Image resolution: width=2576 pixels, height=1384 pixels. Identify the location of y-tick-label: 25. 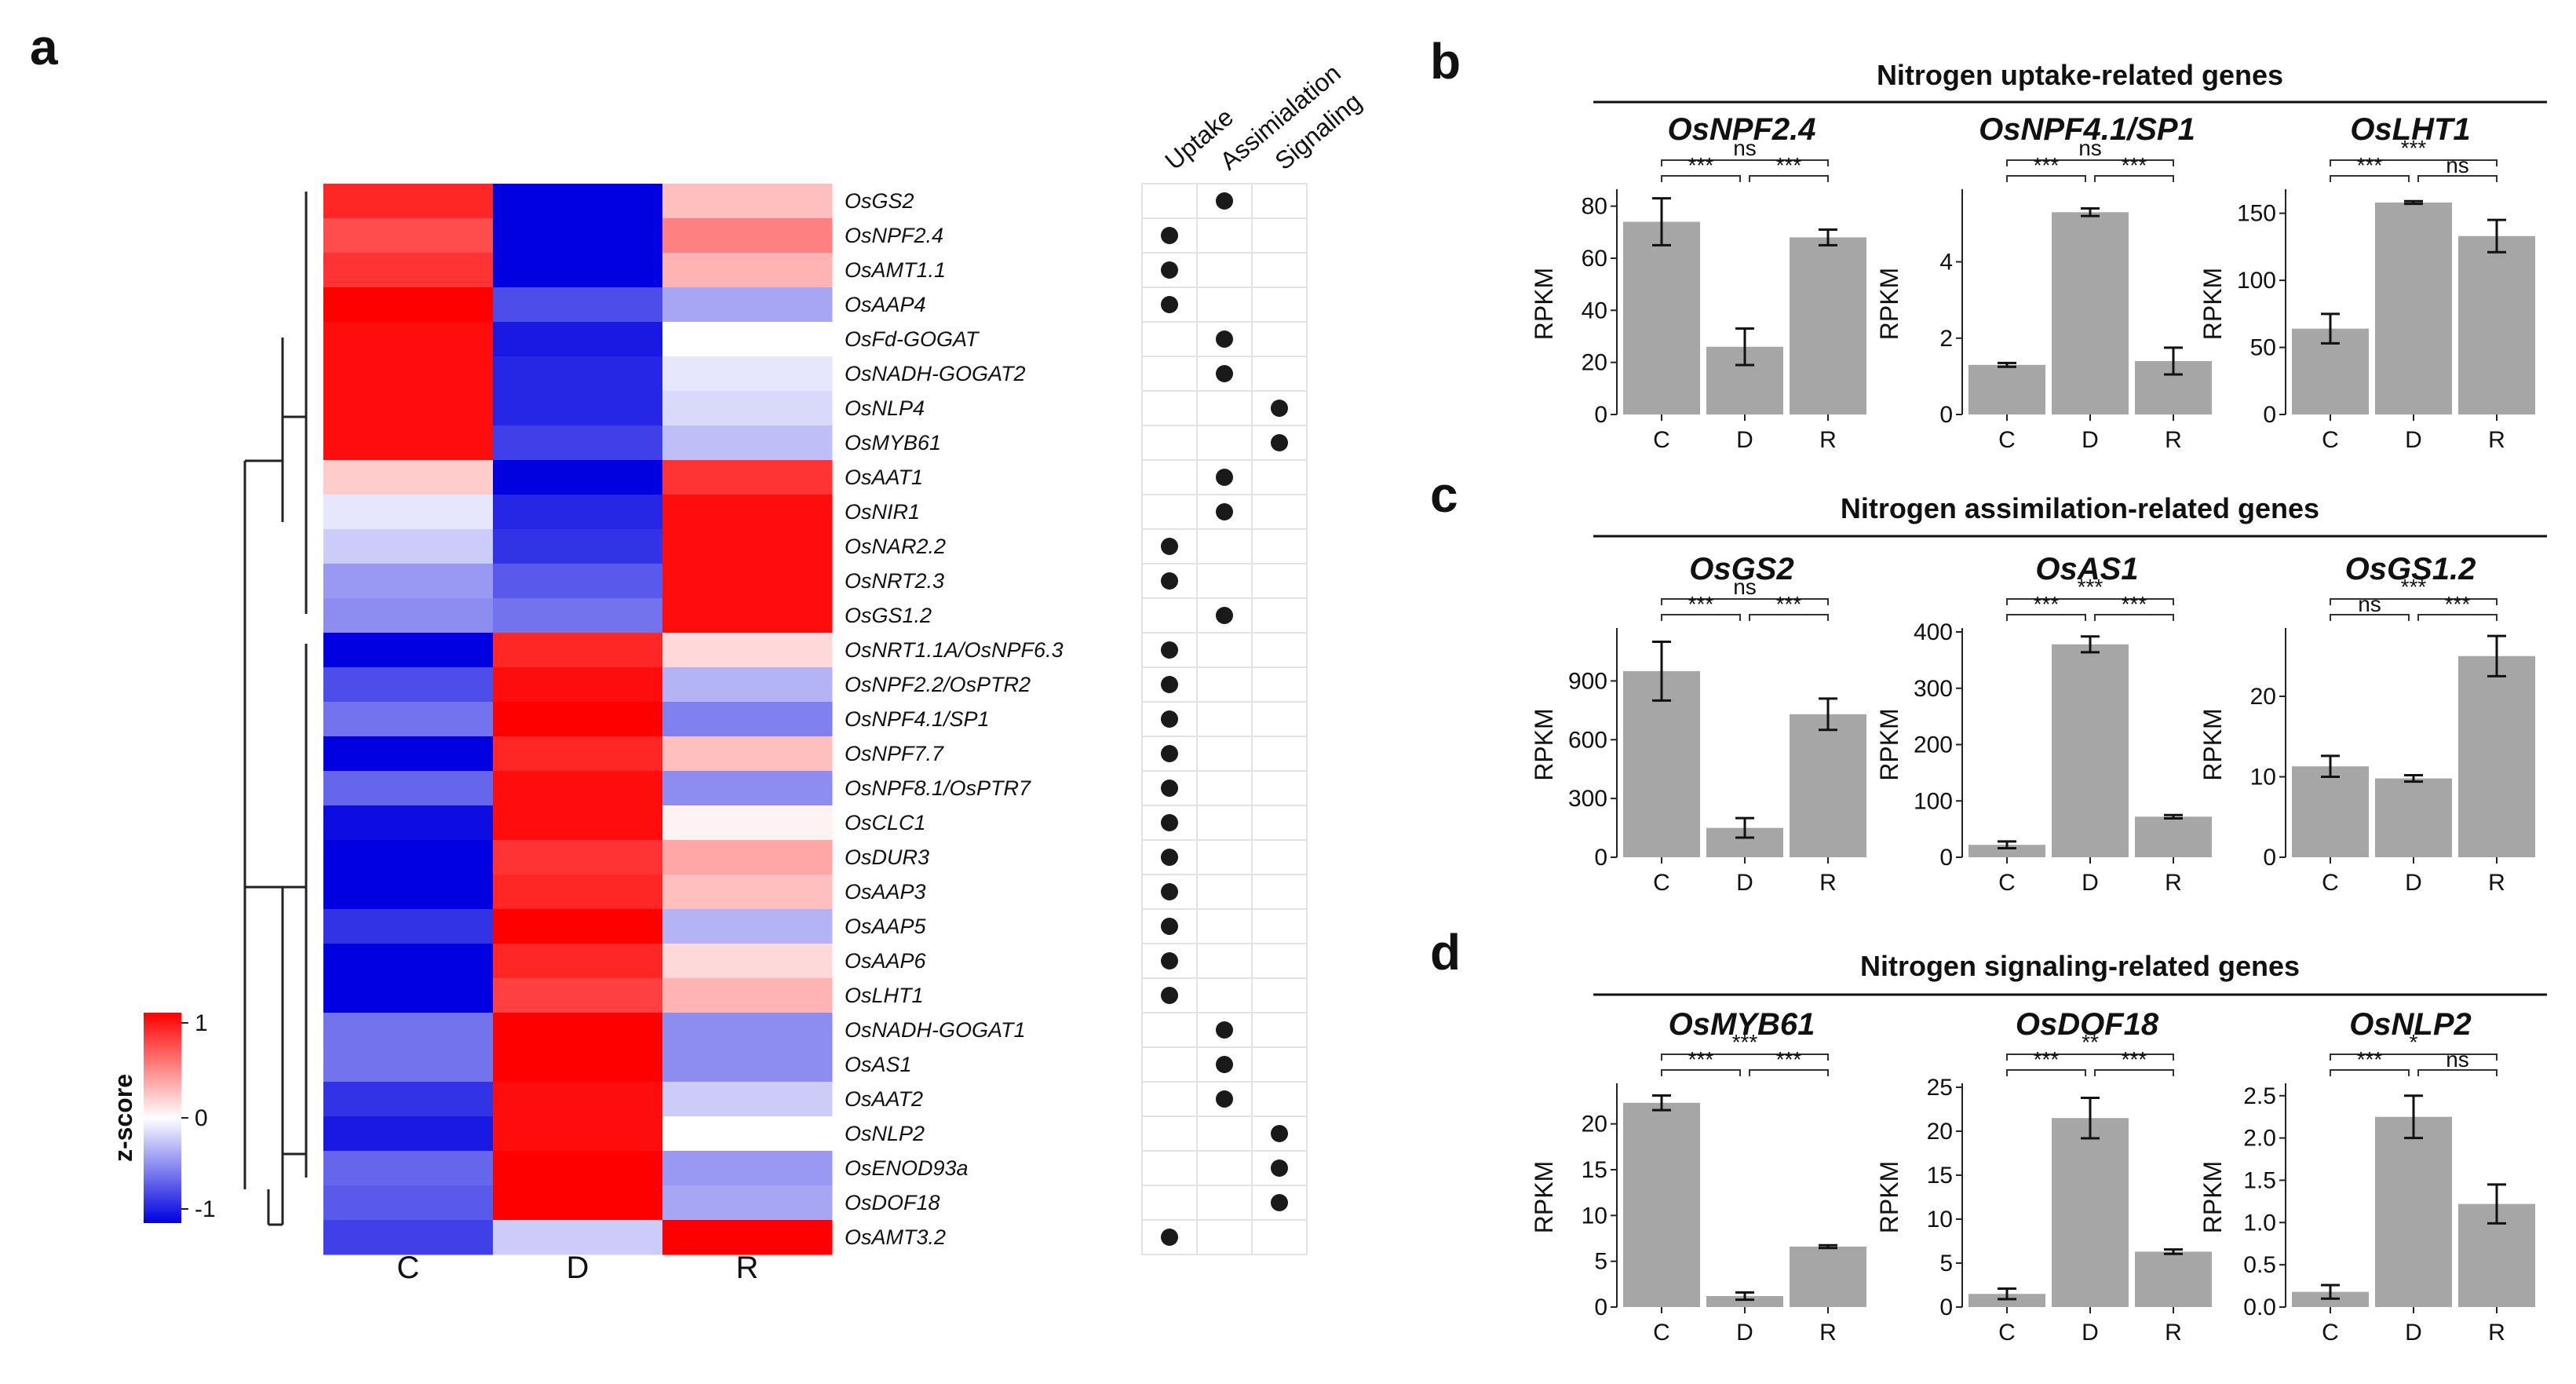
(1940, 1088).